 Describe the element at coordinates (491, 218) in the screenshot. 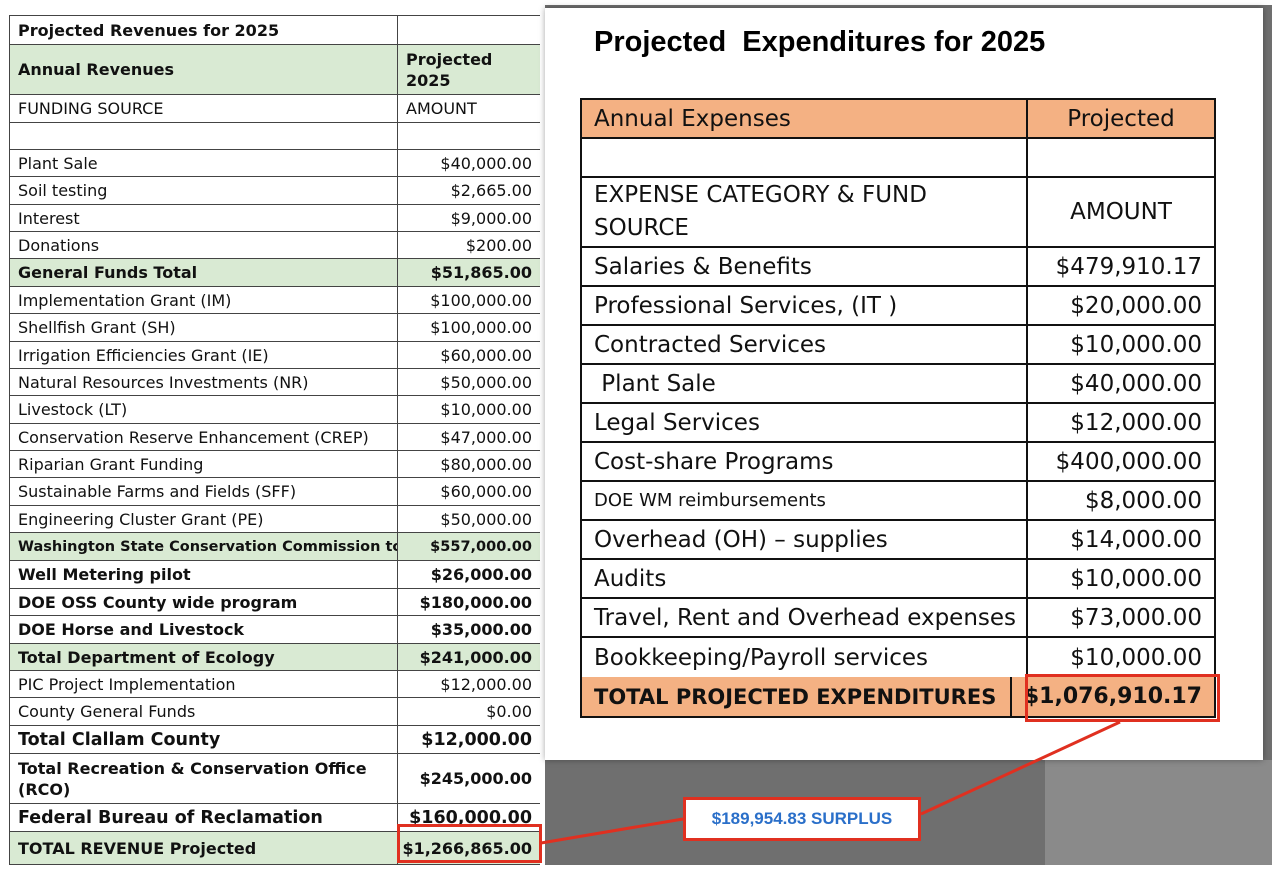

I see `revenue-row-value: $9,000.00` at that location.